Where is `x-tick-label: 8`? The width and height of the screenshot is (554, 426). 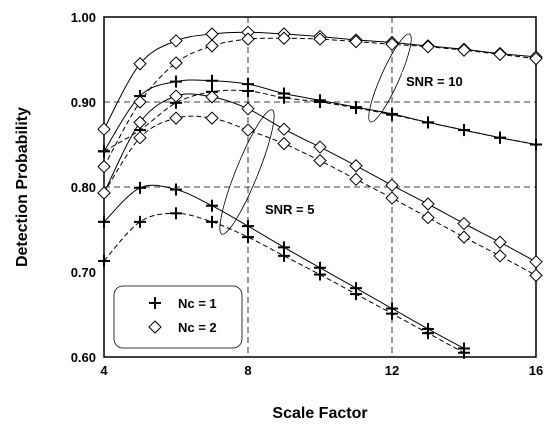
x-tick-label: 8 is located at coordinates (247, 370).